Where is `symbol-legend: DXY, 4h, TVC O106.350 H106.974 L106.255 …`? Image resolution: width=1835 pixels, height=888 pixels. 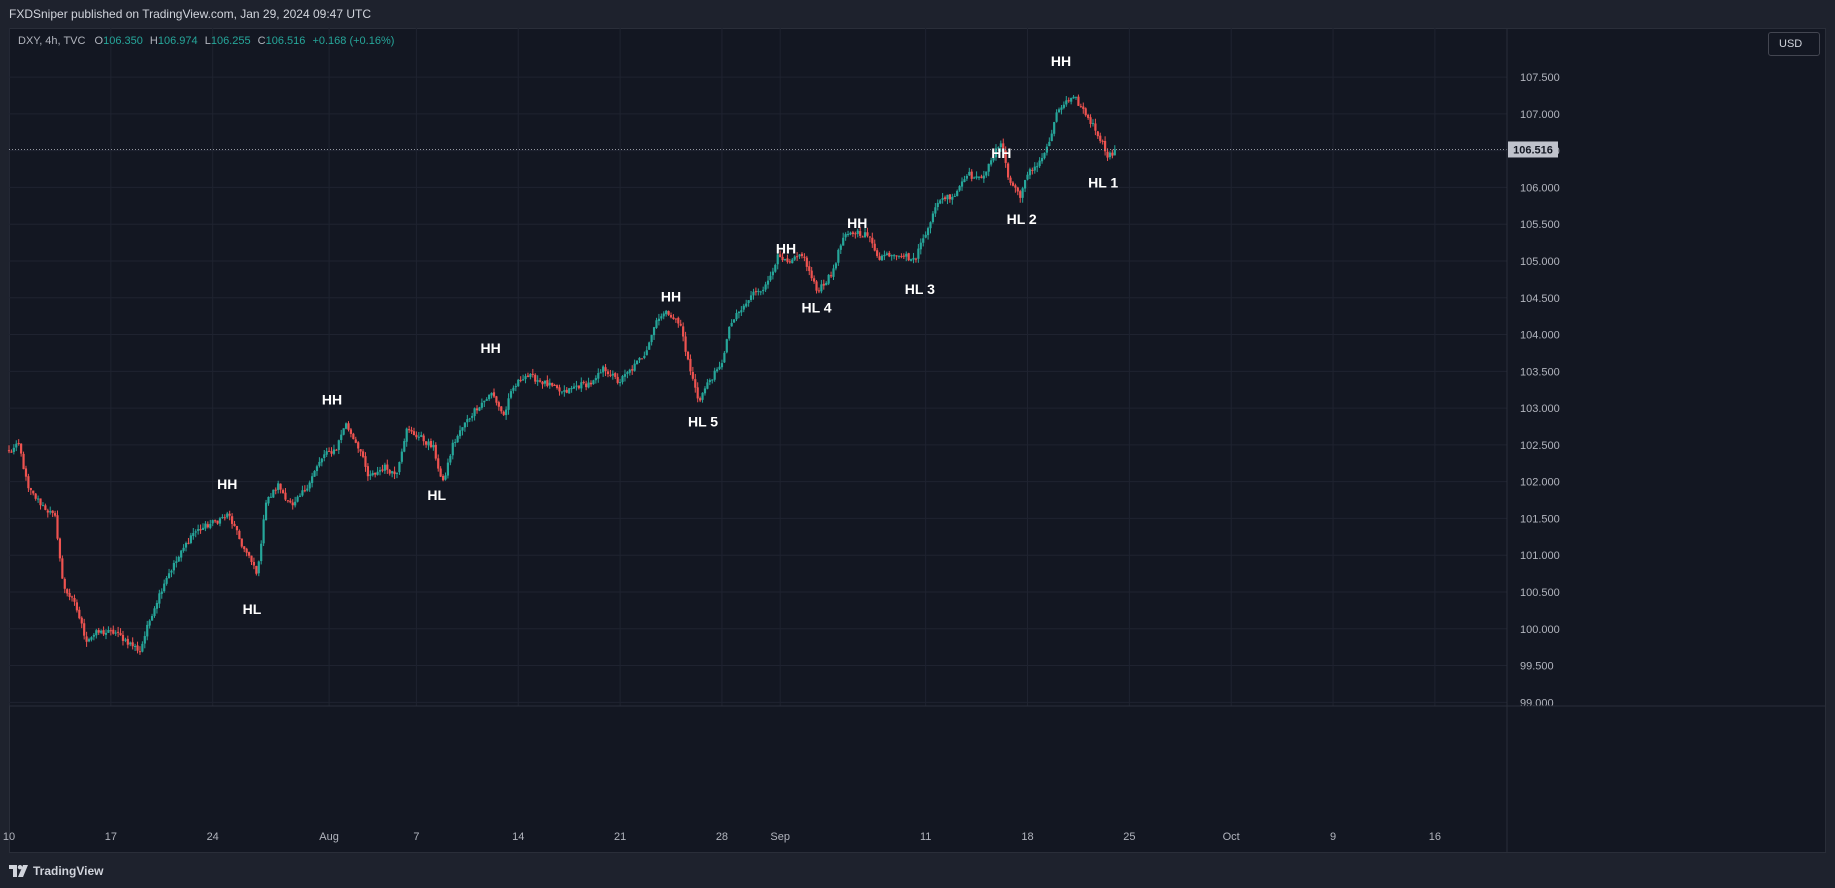 symbol-legend: DXY, 4h, TVC O106.350 H106.974 L106.255 … is located at coordinates (206, 41).